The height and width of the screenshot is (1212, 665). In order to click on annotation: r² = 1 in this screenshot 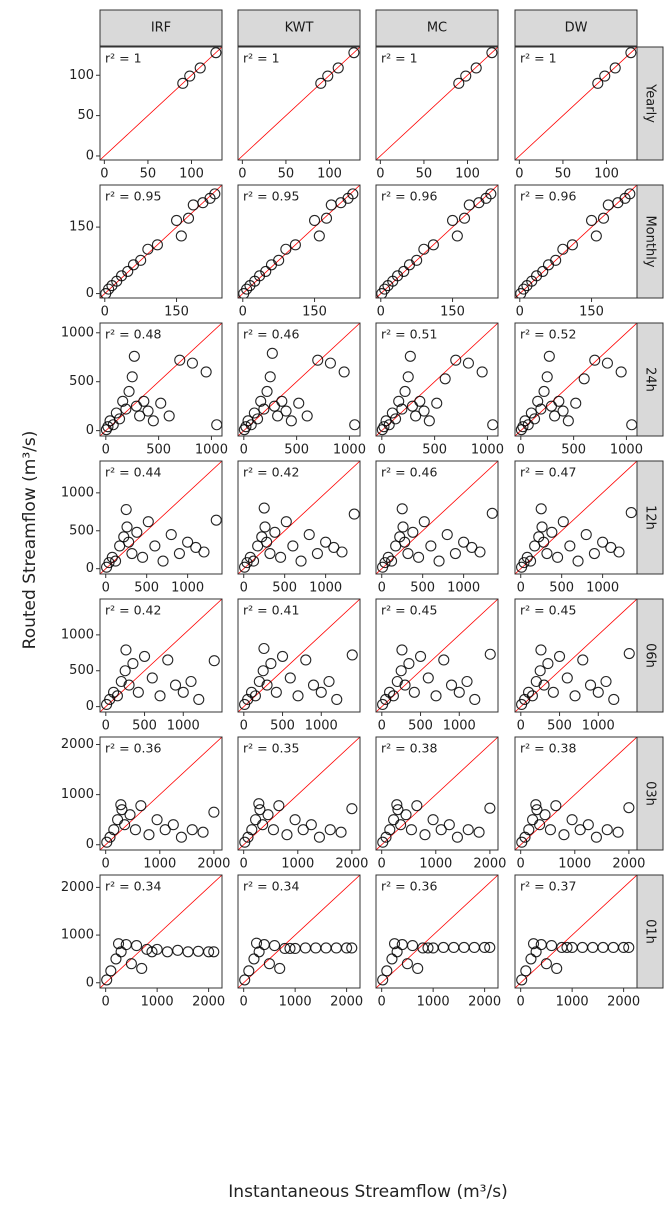, I will do `click(538, 58)`.